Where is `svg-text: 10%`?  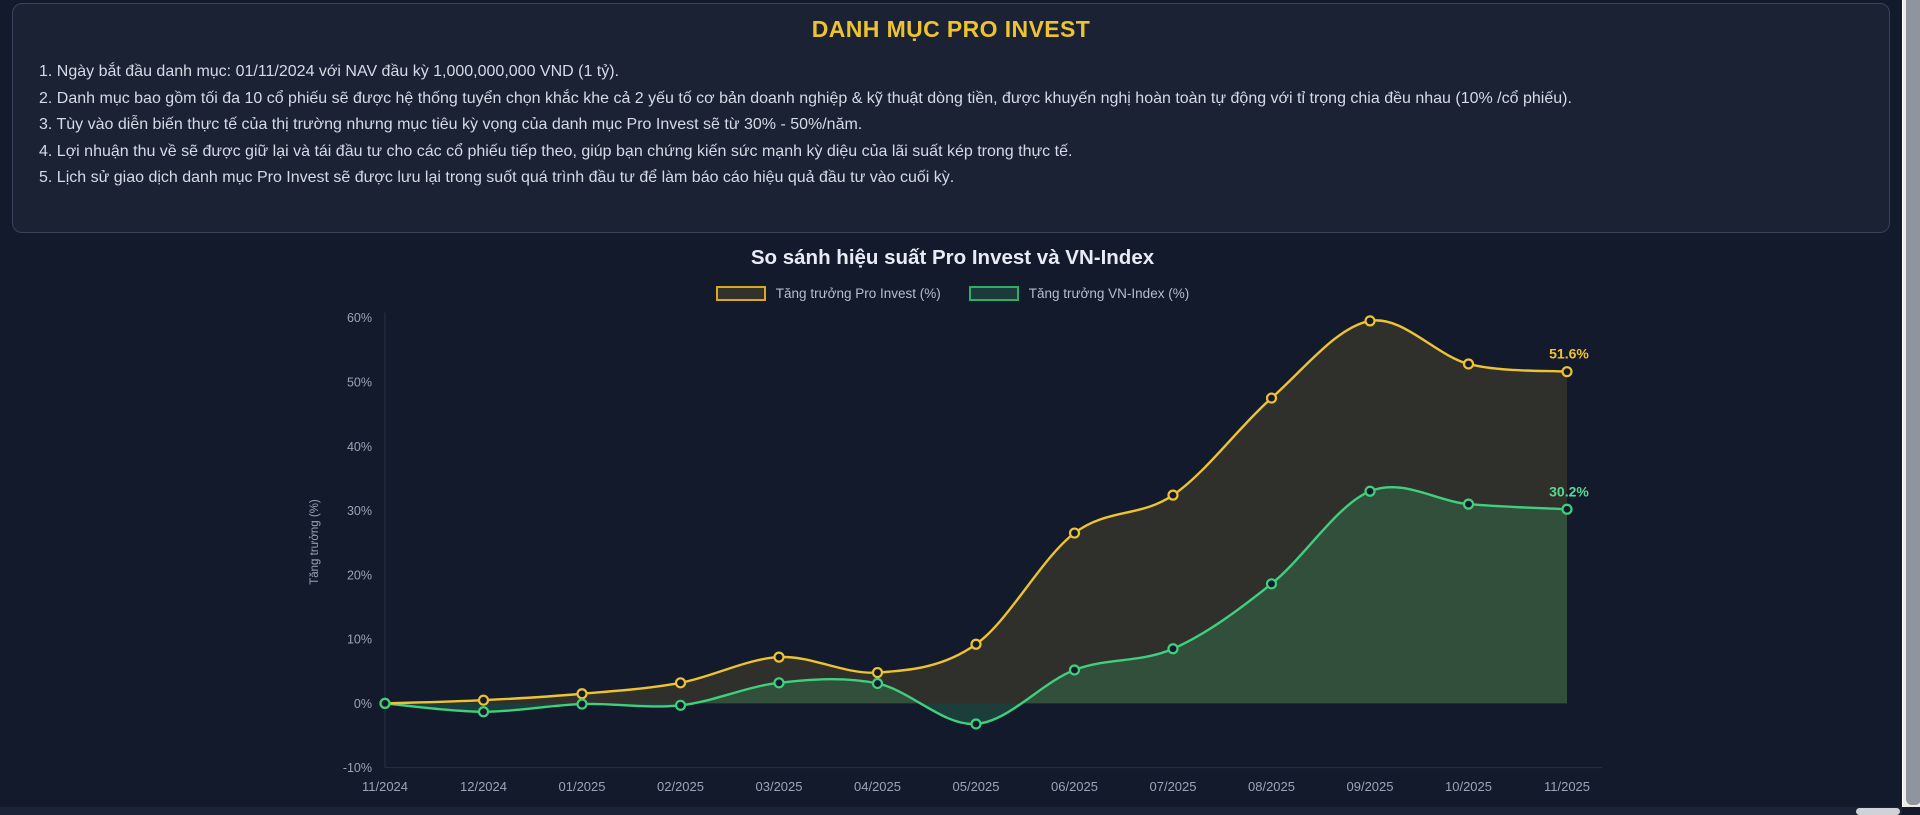 svg-text: 10% is located at coordinates (359, 640).